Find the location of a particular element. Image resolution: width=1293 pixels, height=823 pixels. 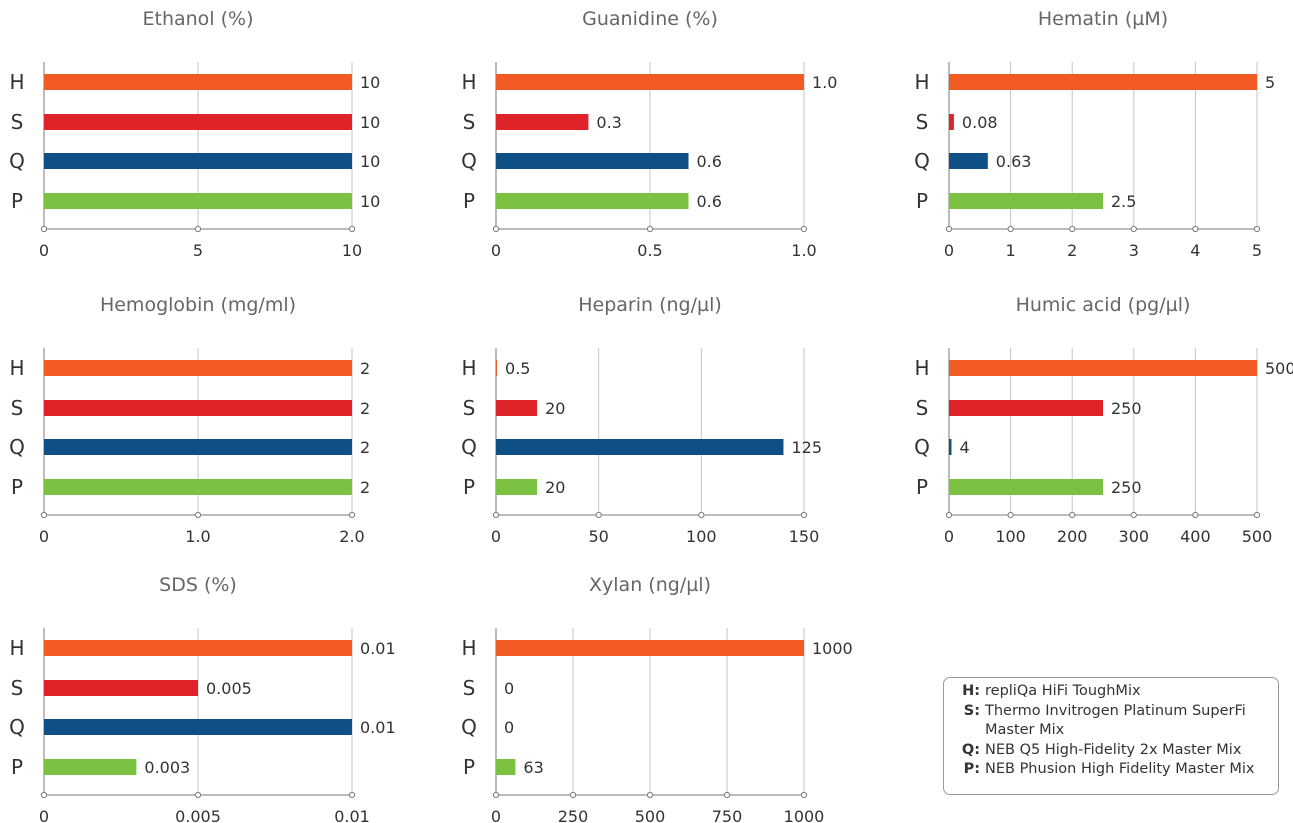

tick-label: 50 is located at coordinates (598, 536).